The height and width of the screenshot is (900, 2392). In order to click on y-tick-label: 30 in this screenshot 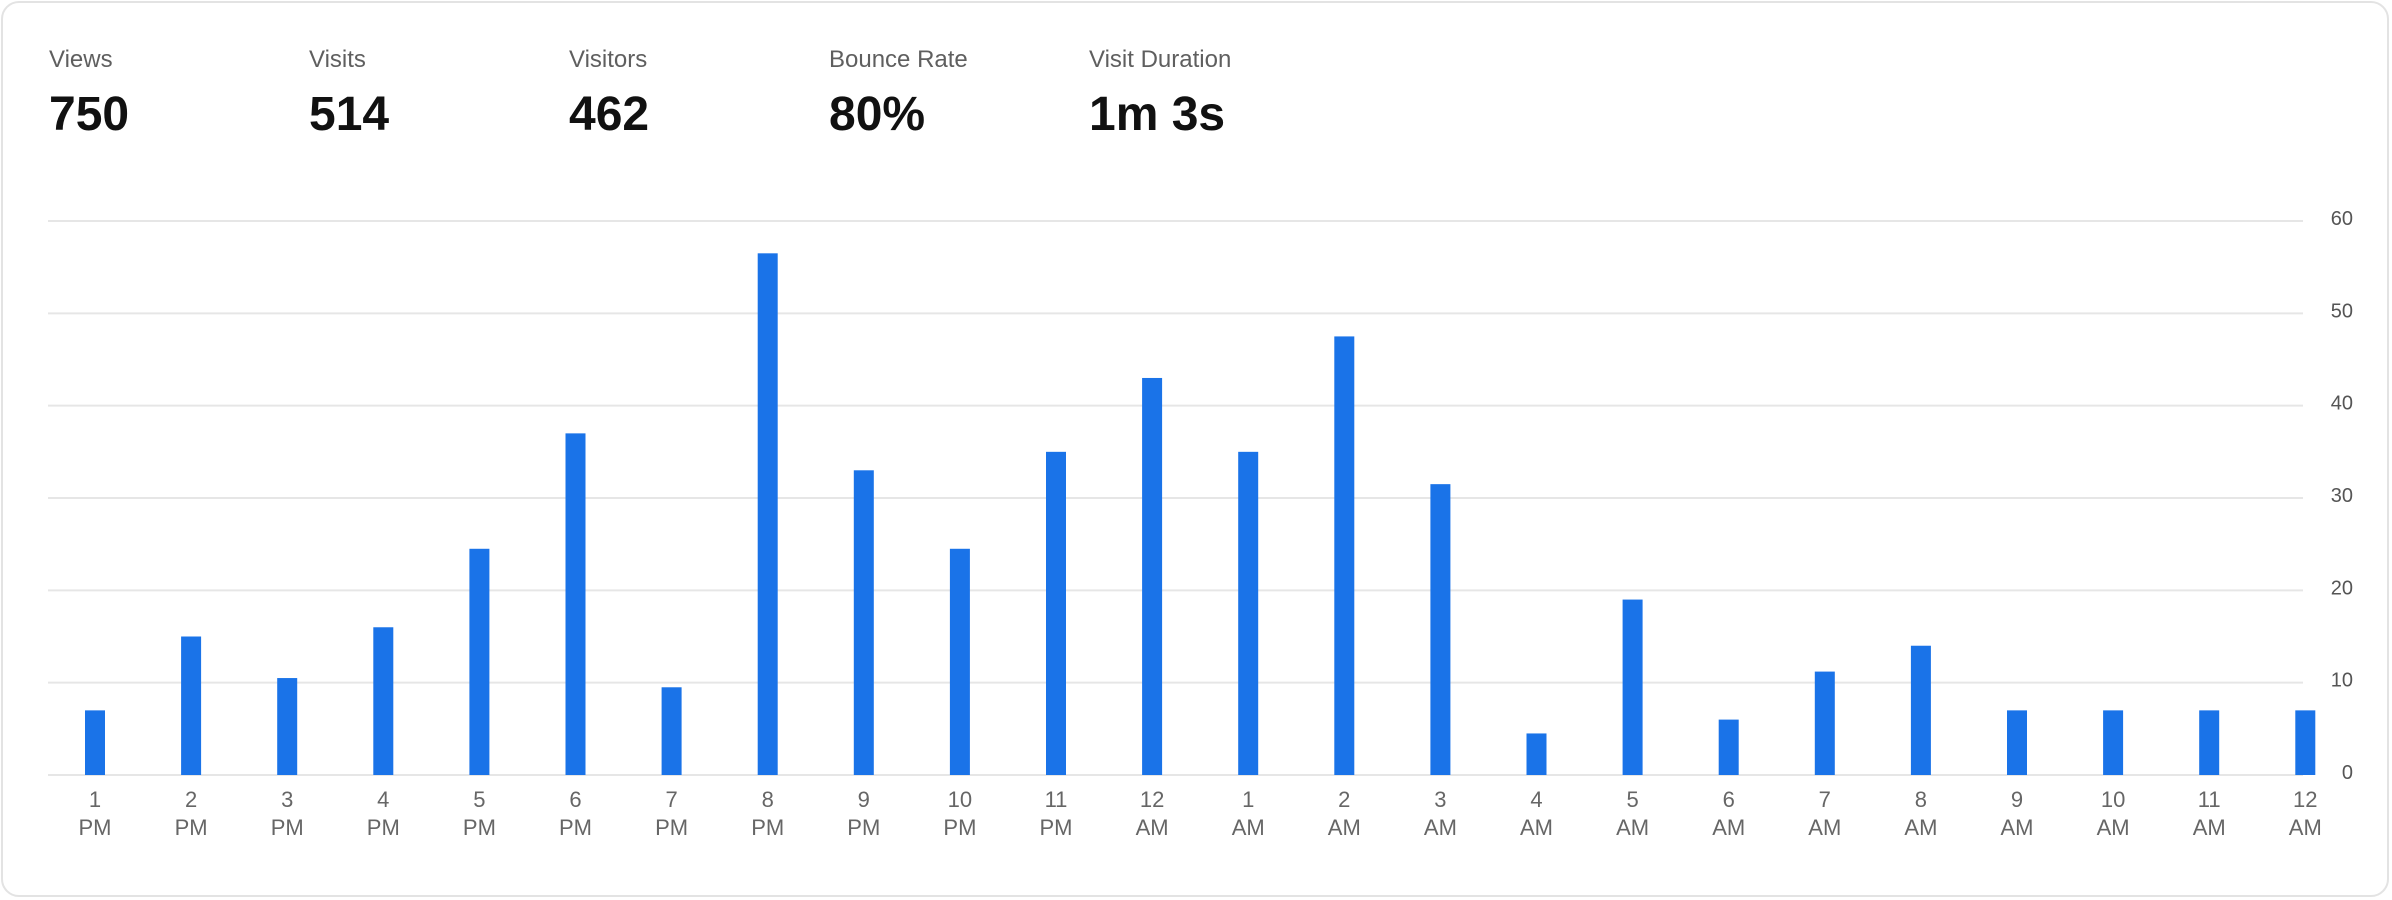, I will do `click(2342, 496)`.